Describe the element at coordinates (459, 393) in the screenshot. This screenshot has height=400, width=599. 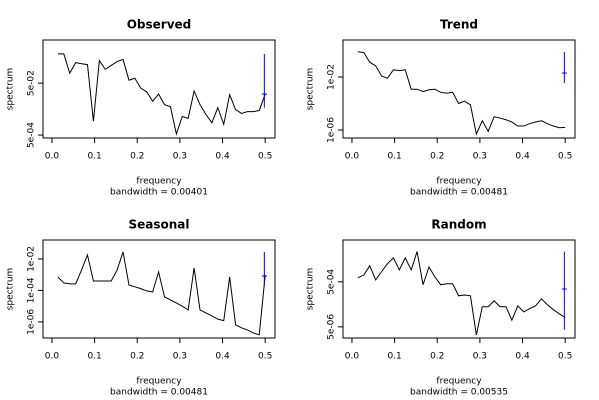
I see `bandwidth-label: bandwidth = 0.00535` at that location.